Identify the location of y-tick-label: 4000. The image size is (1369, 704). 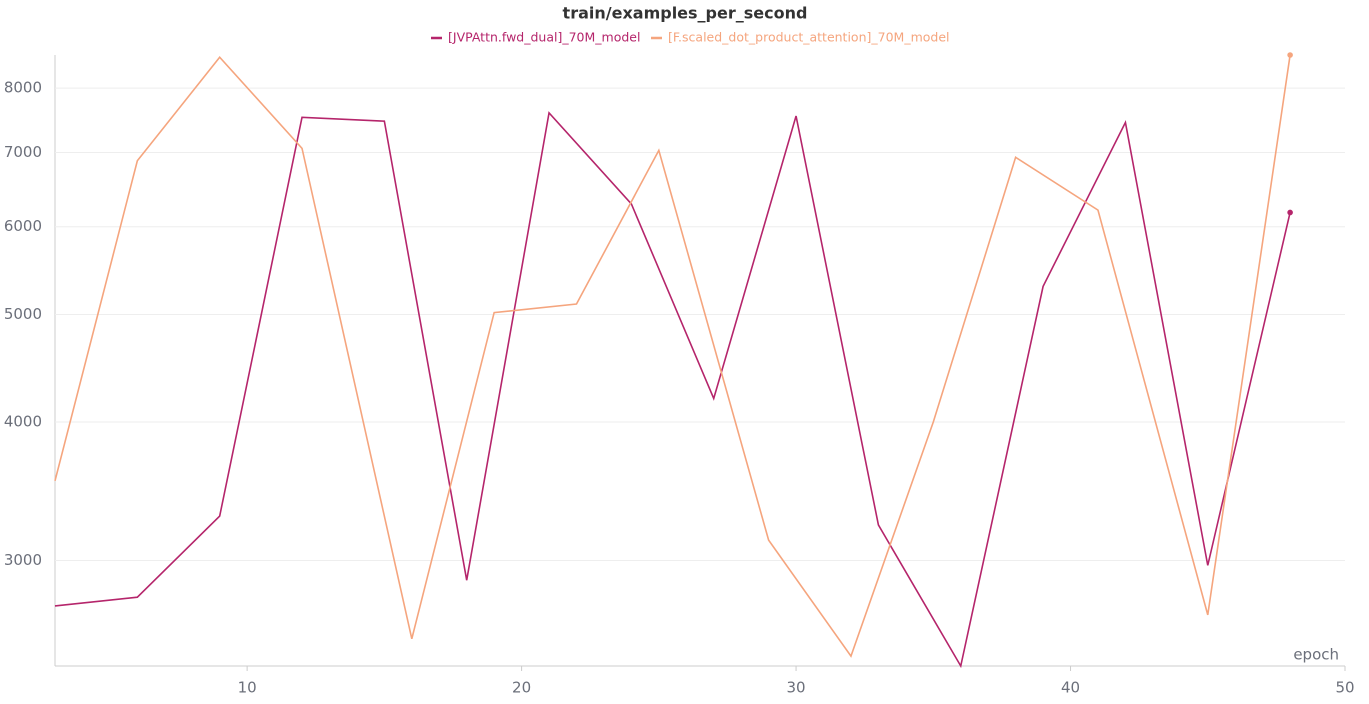
(23, 421).